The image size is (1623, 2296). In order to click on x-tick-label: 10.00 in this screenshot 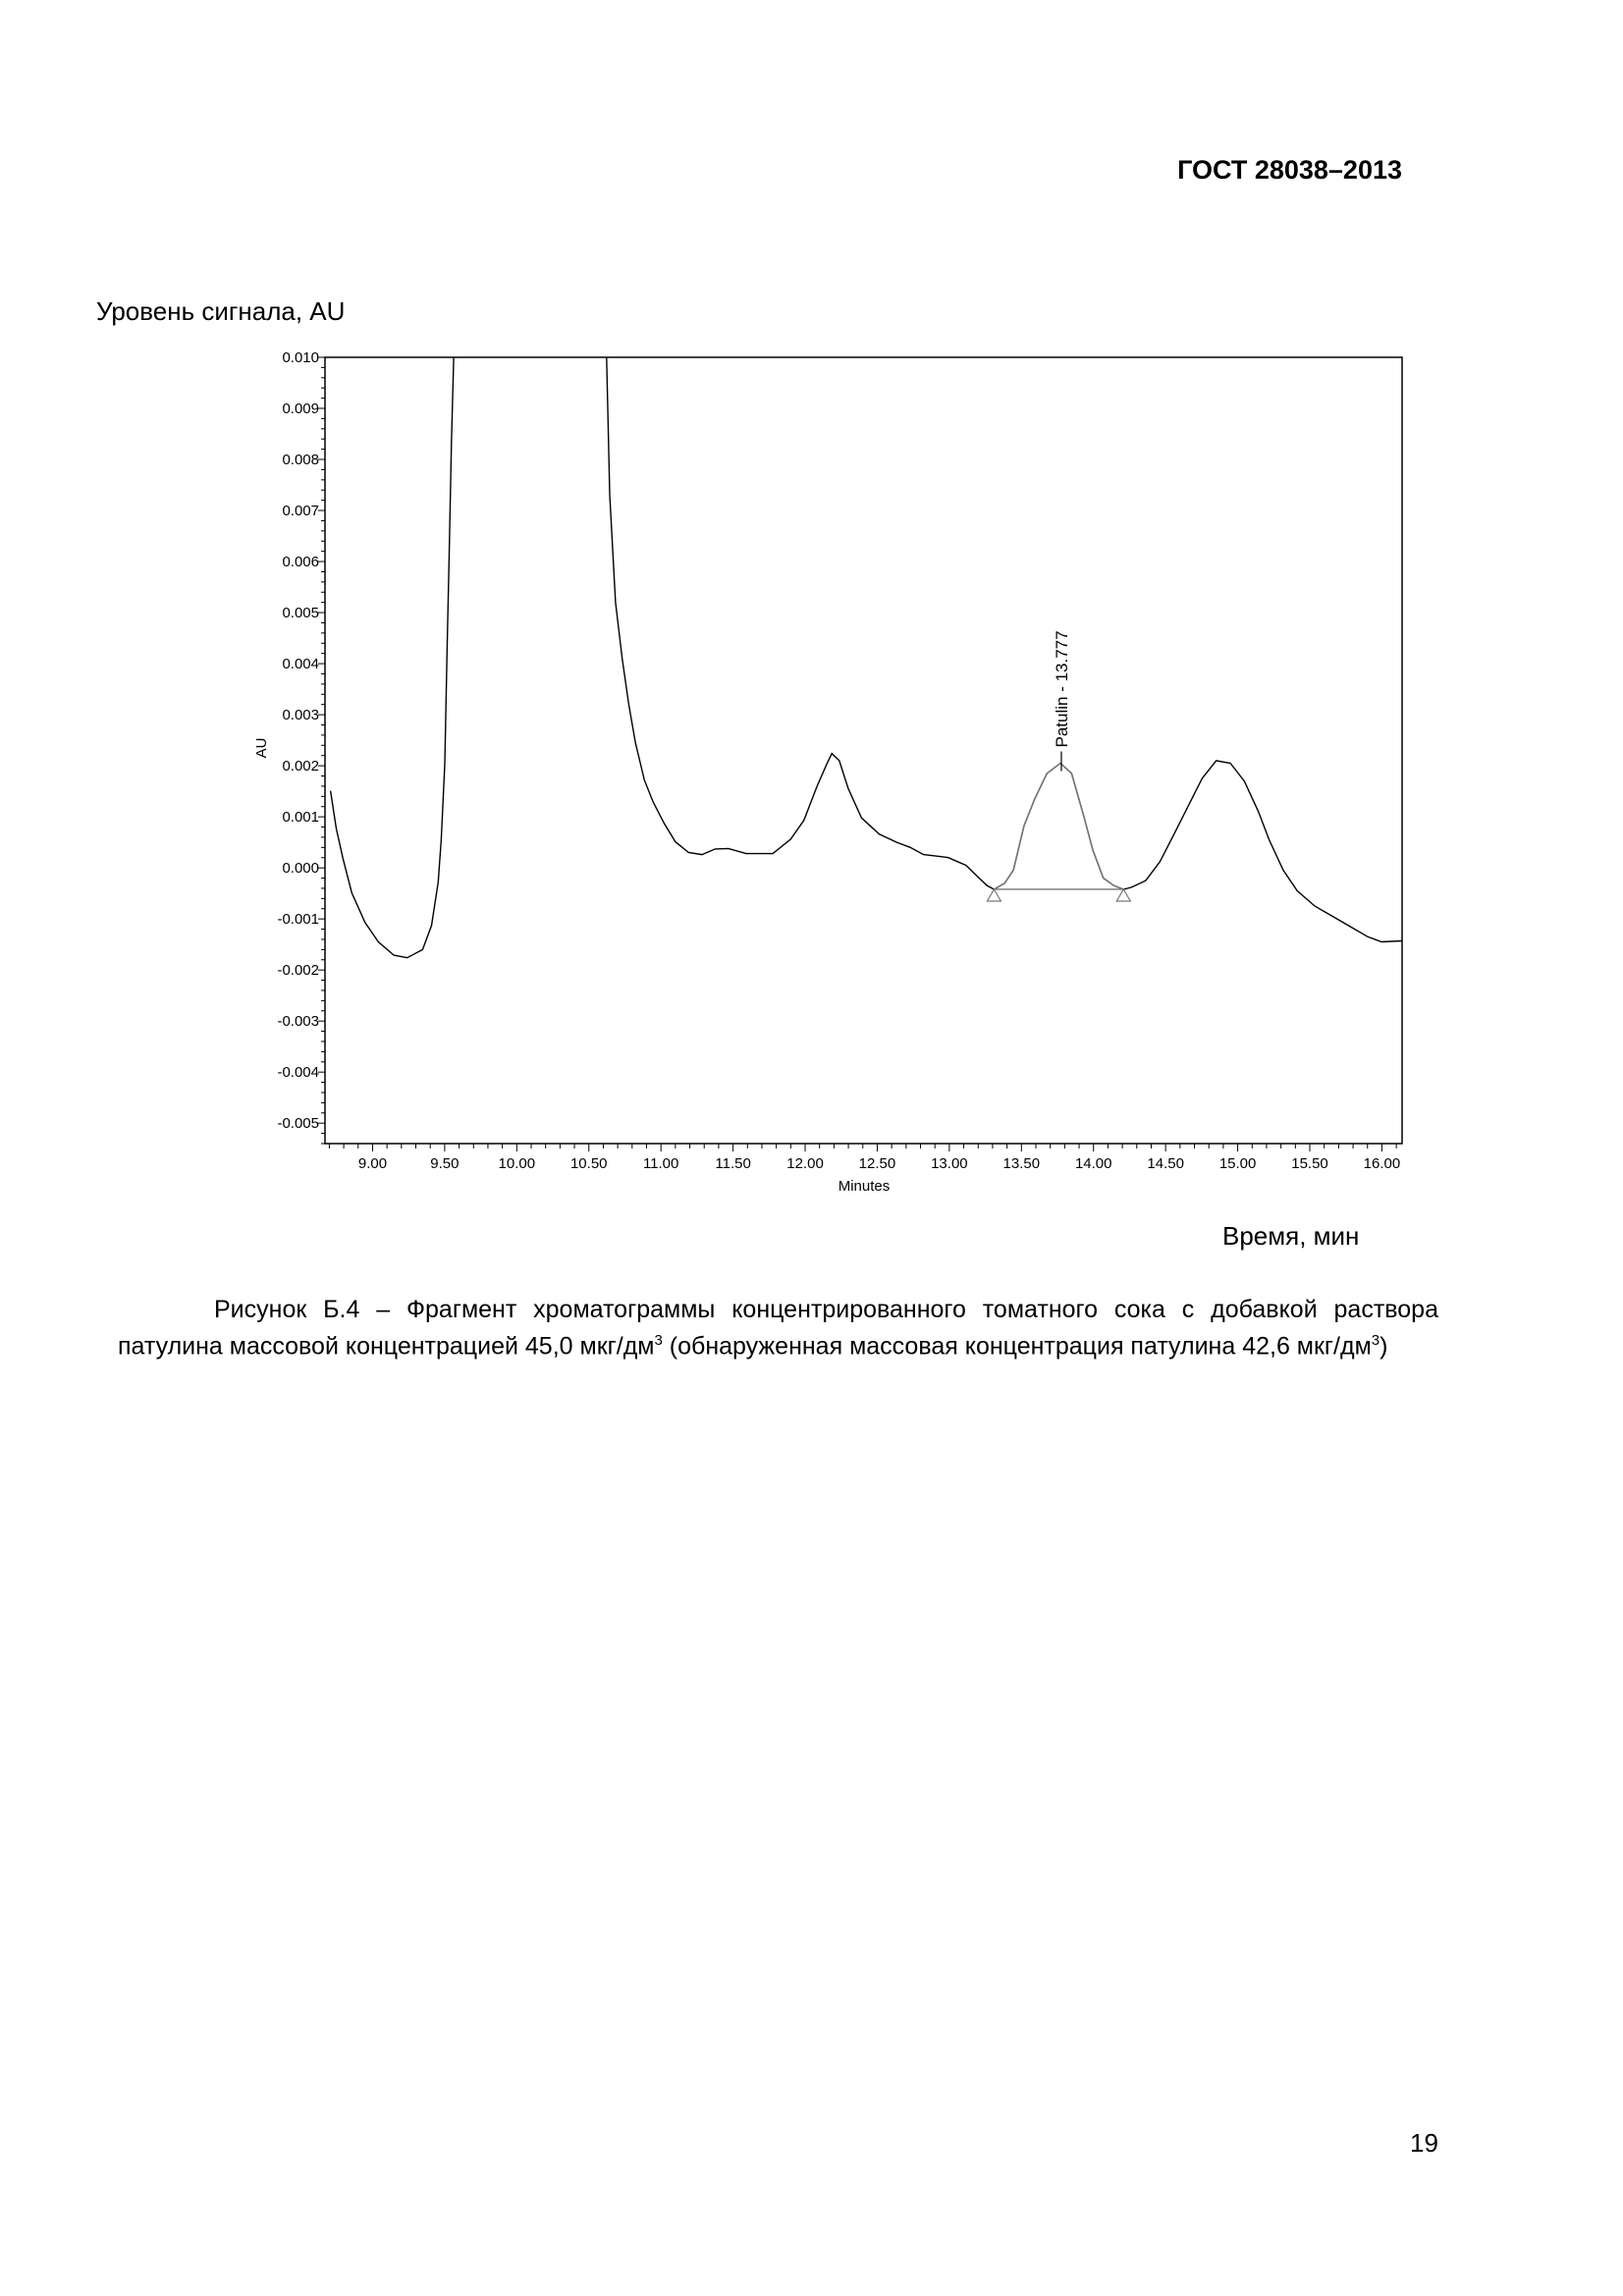, I will do `click(518, 1163)`.